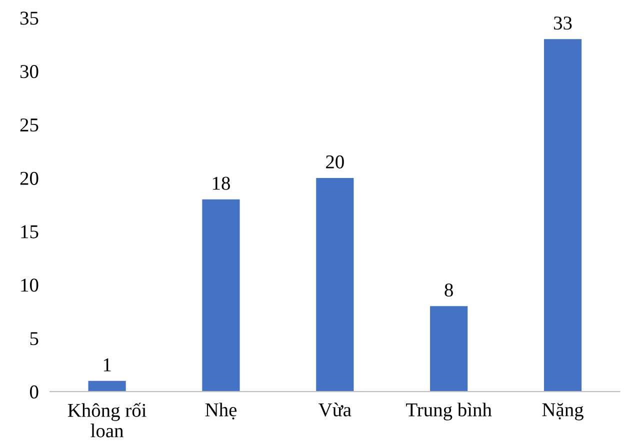  I want to click on y-tick-label: 25, so click(29, 125).